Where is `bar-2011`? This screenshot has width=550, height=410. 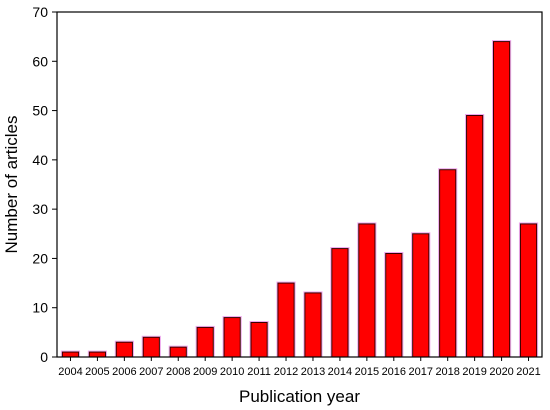 bar-2011 is located at coordinates (259, 340).